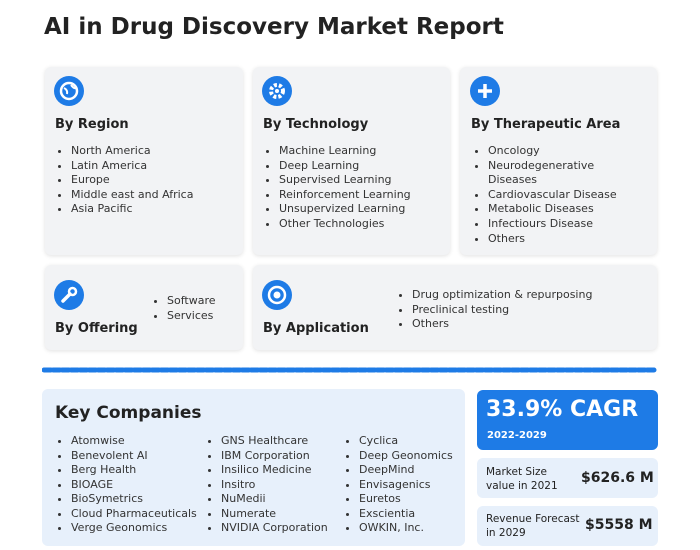 Image resolution: width=700 pixels, height=550 pixels. I want to click on segment-title: By Therapeutic Area, so click(546, 124).